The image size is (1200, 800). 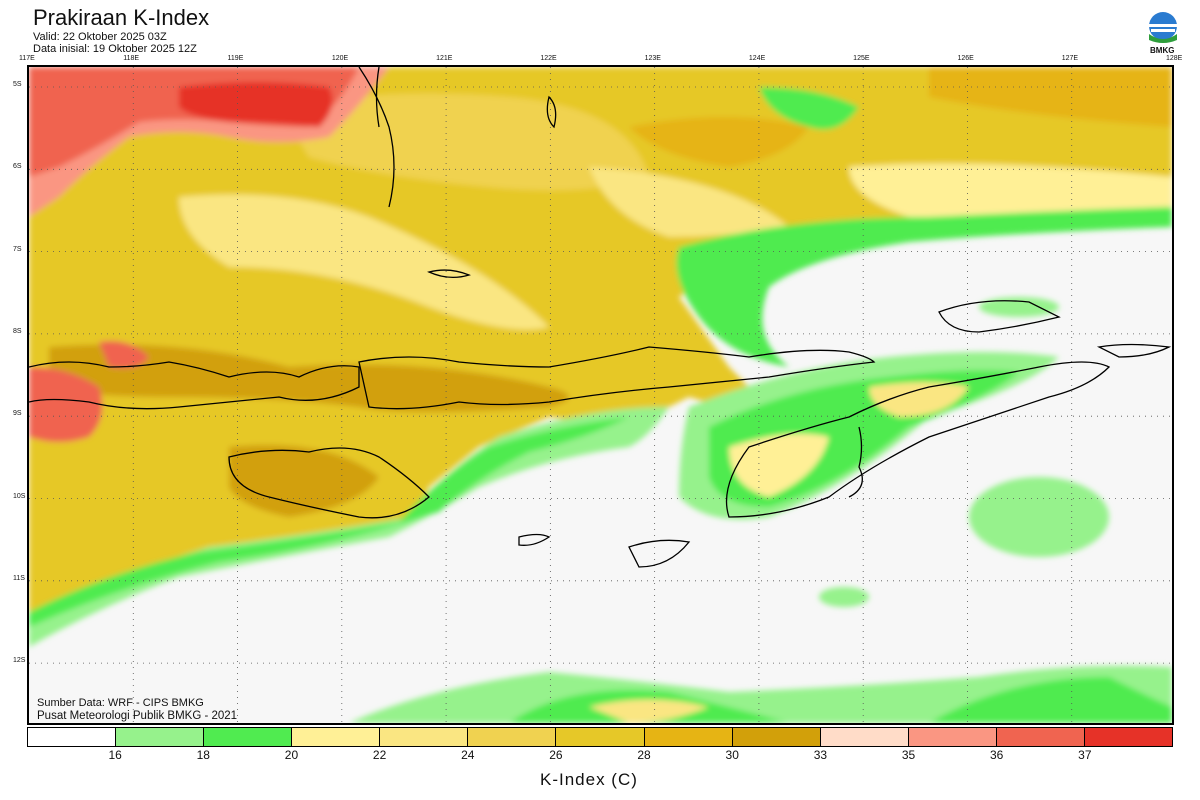 I want to click on colorbar-tick: 33, so click(x=820, y=755).